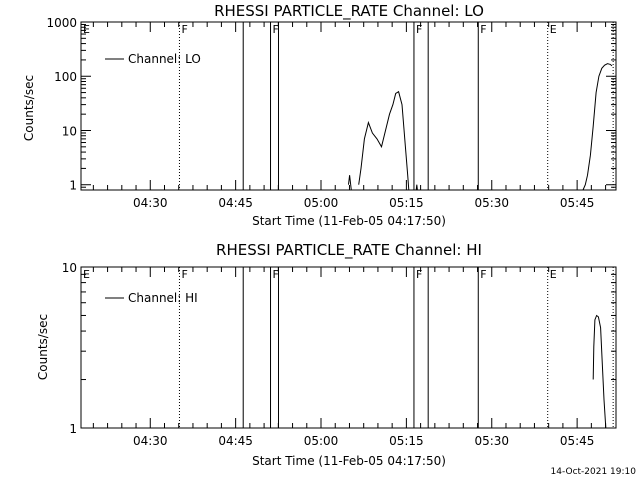 Image resolution: width=640 pixels, height=480 pixels. Describe the element at coordinates (349, 461) in the screenshot. I see `x-axis-label-hi: Start Time (11-Feb-05 04:17:50)` at that location.